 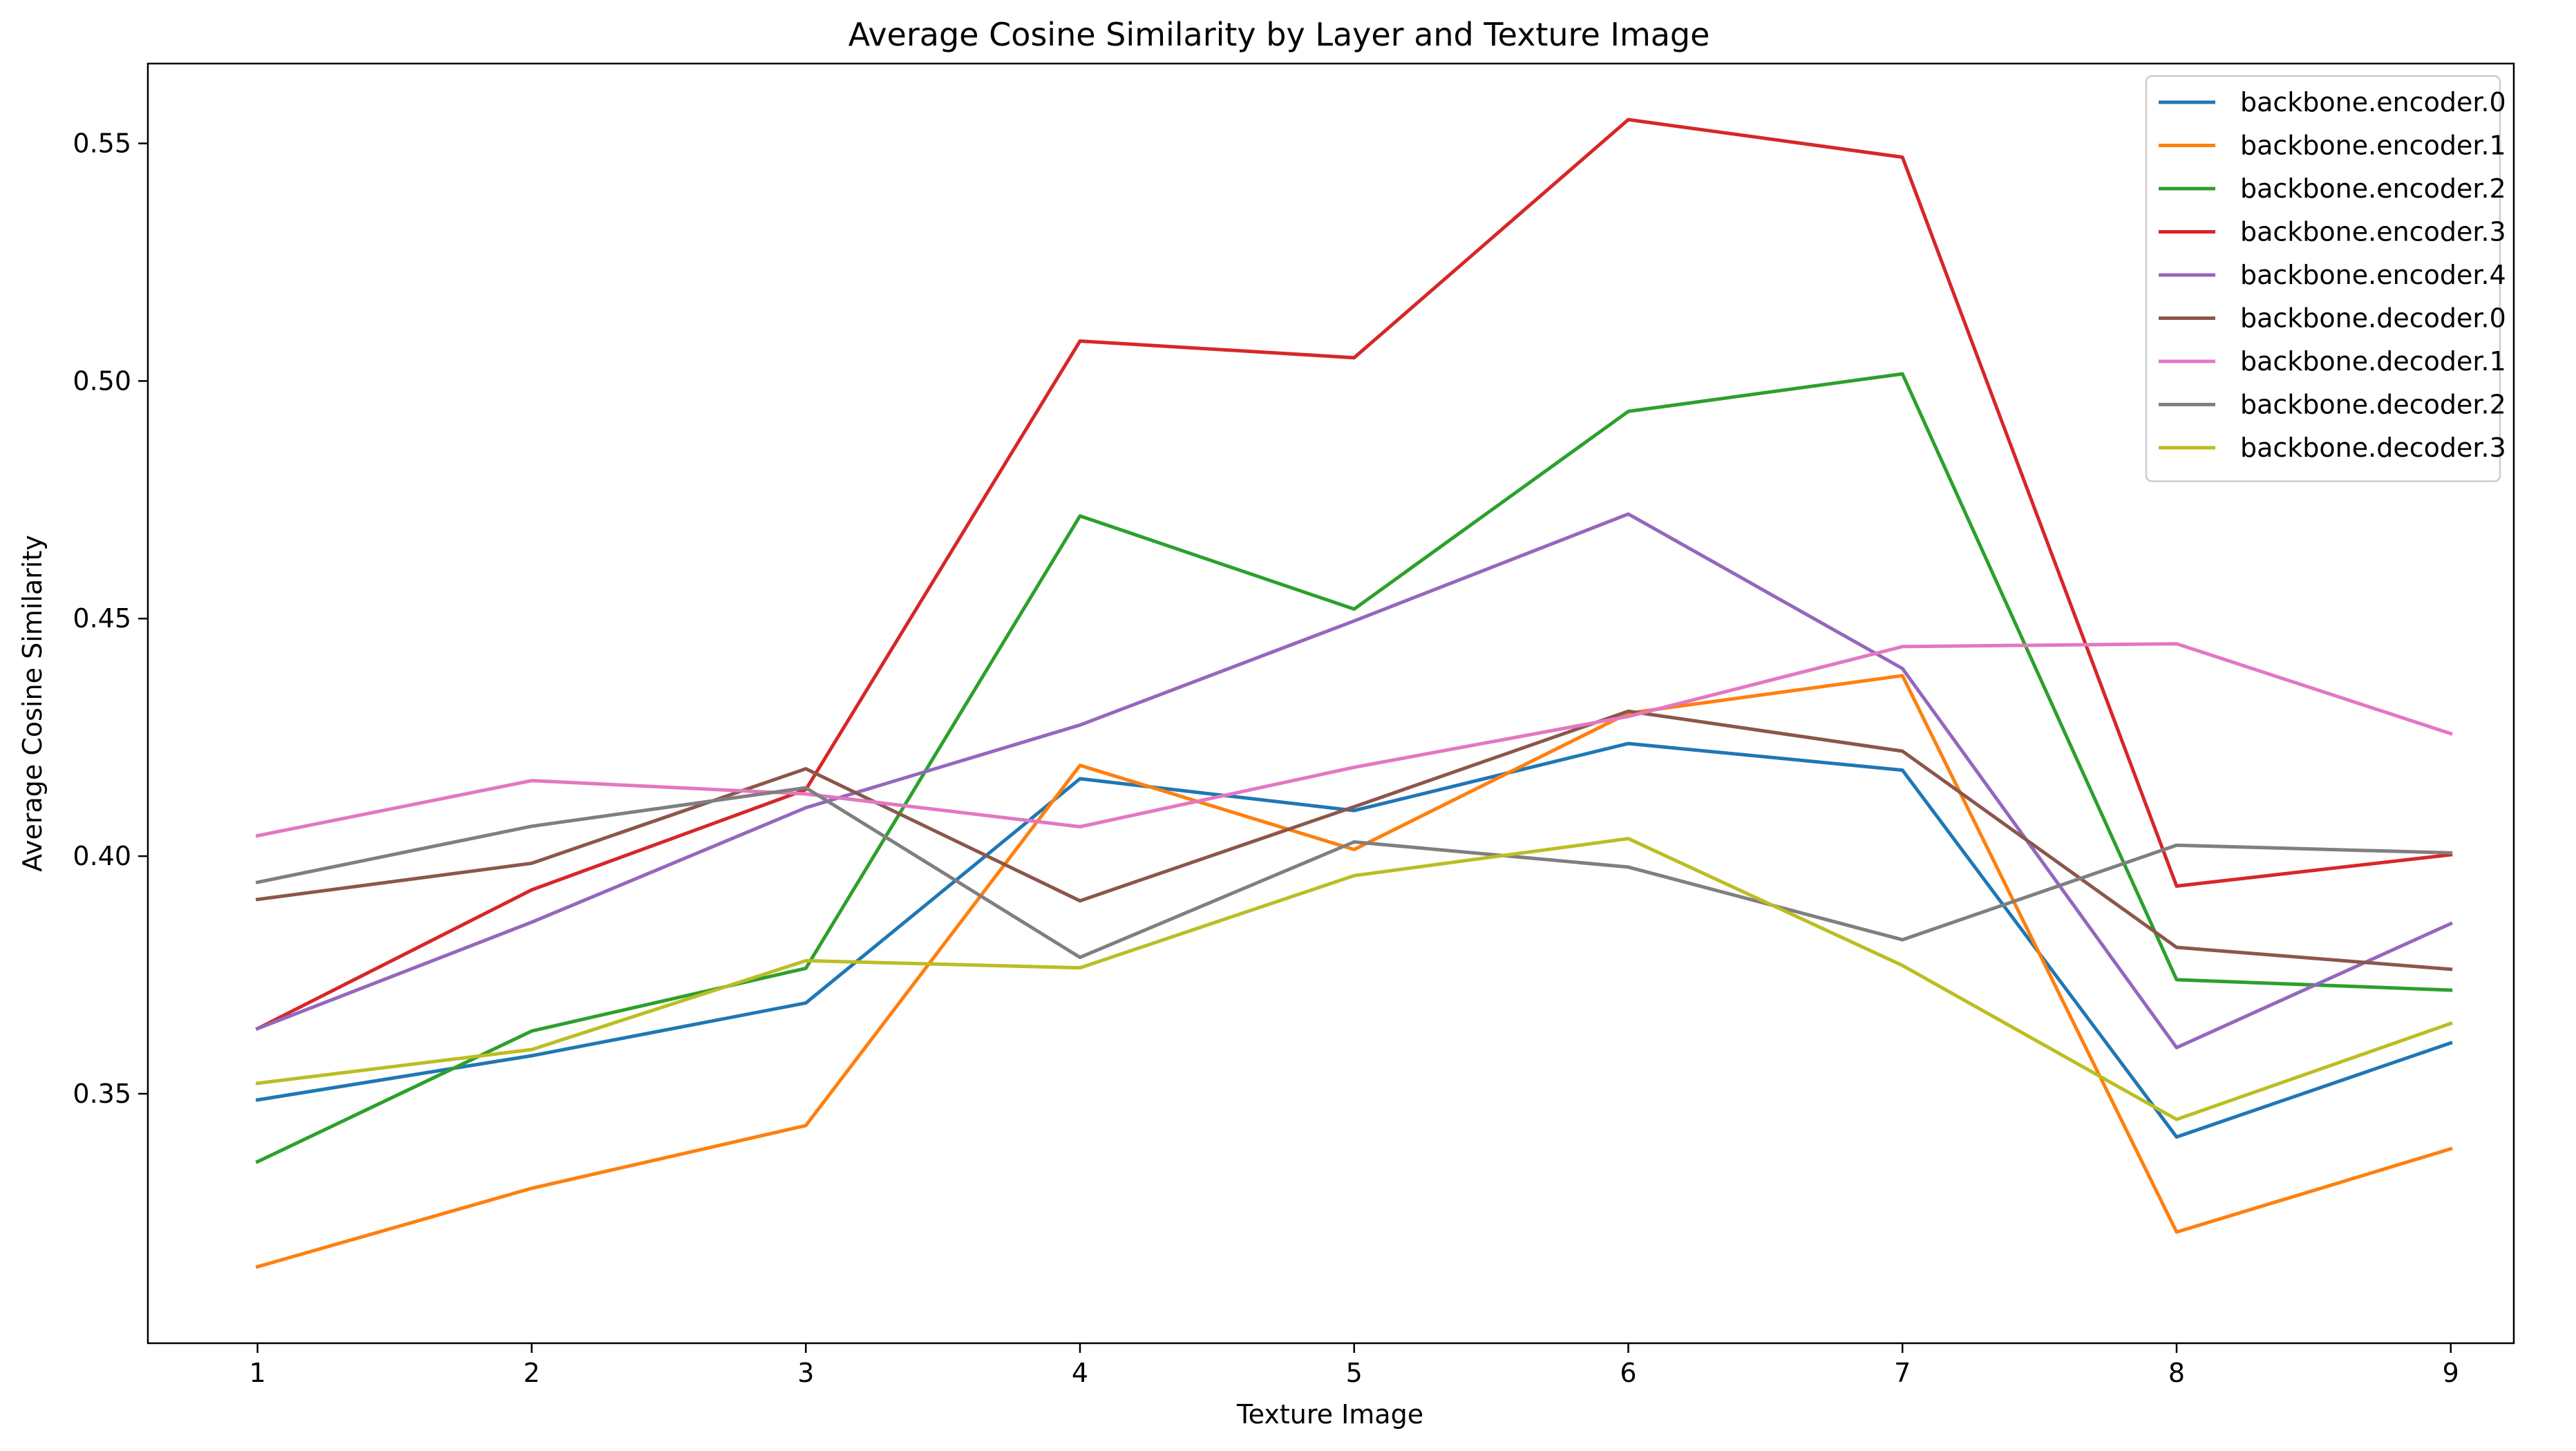 I want to click on x-tick-label: 1, so click(x=257, y=1373).